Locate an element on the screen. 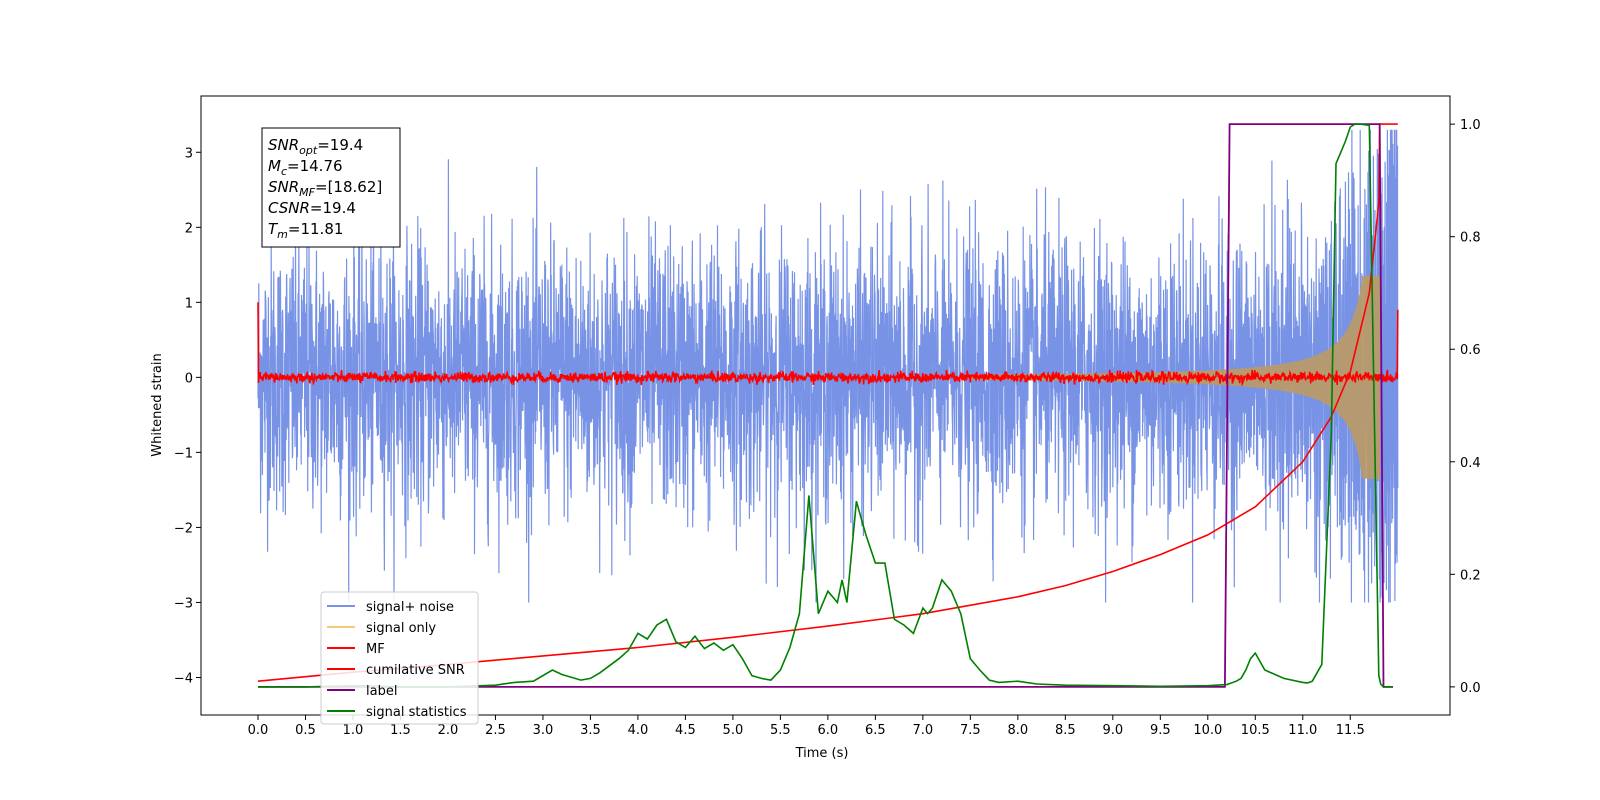 The image size is (1600, 800). x-tick-label: 2.5 is located at coordinates (495, 730).